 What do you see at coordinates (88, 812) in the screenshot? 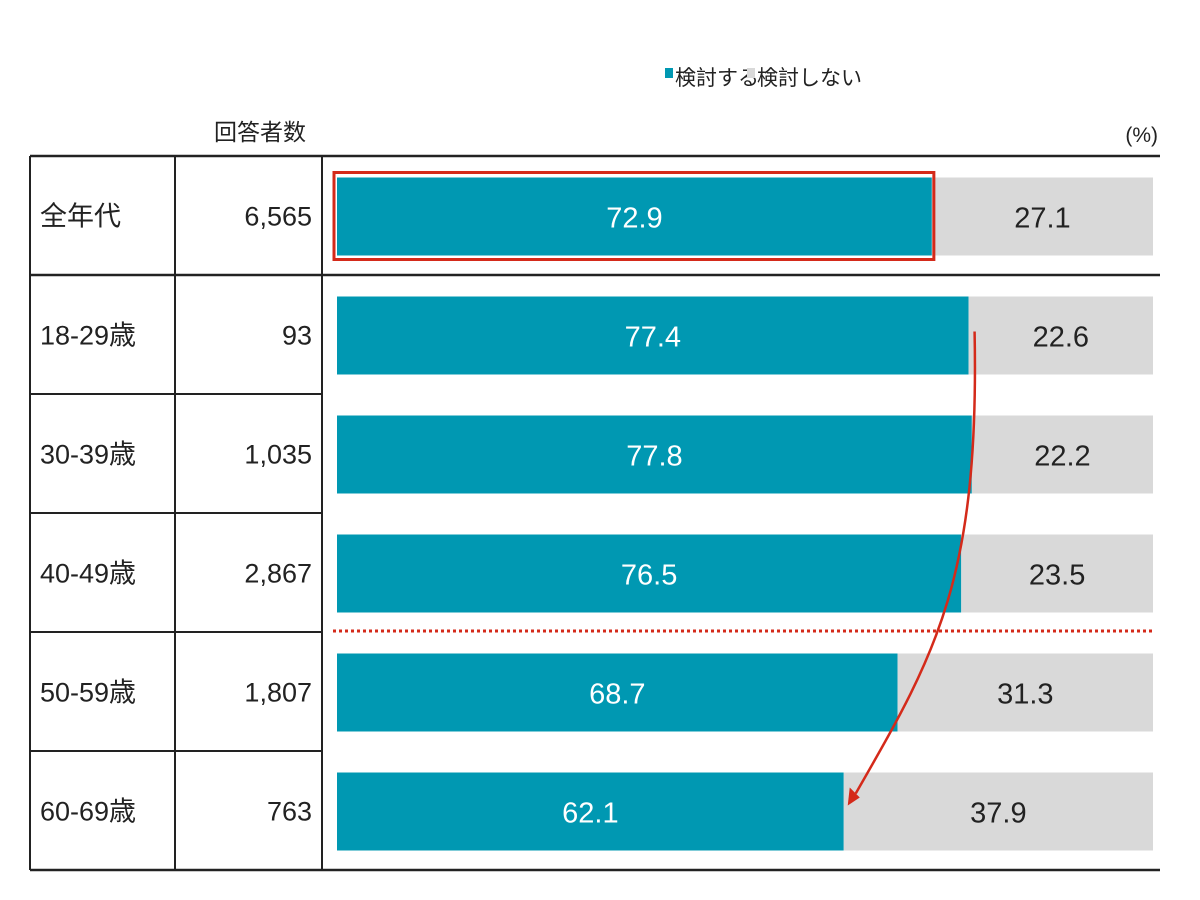
I see `category-label: 60-69歳` at bounding box center [88, 812].